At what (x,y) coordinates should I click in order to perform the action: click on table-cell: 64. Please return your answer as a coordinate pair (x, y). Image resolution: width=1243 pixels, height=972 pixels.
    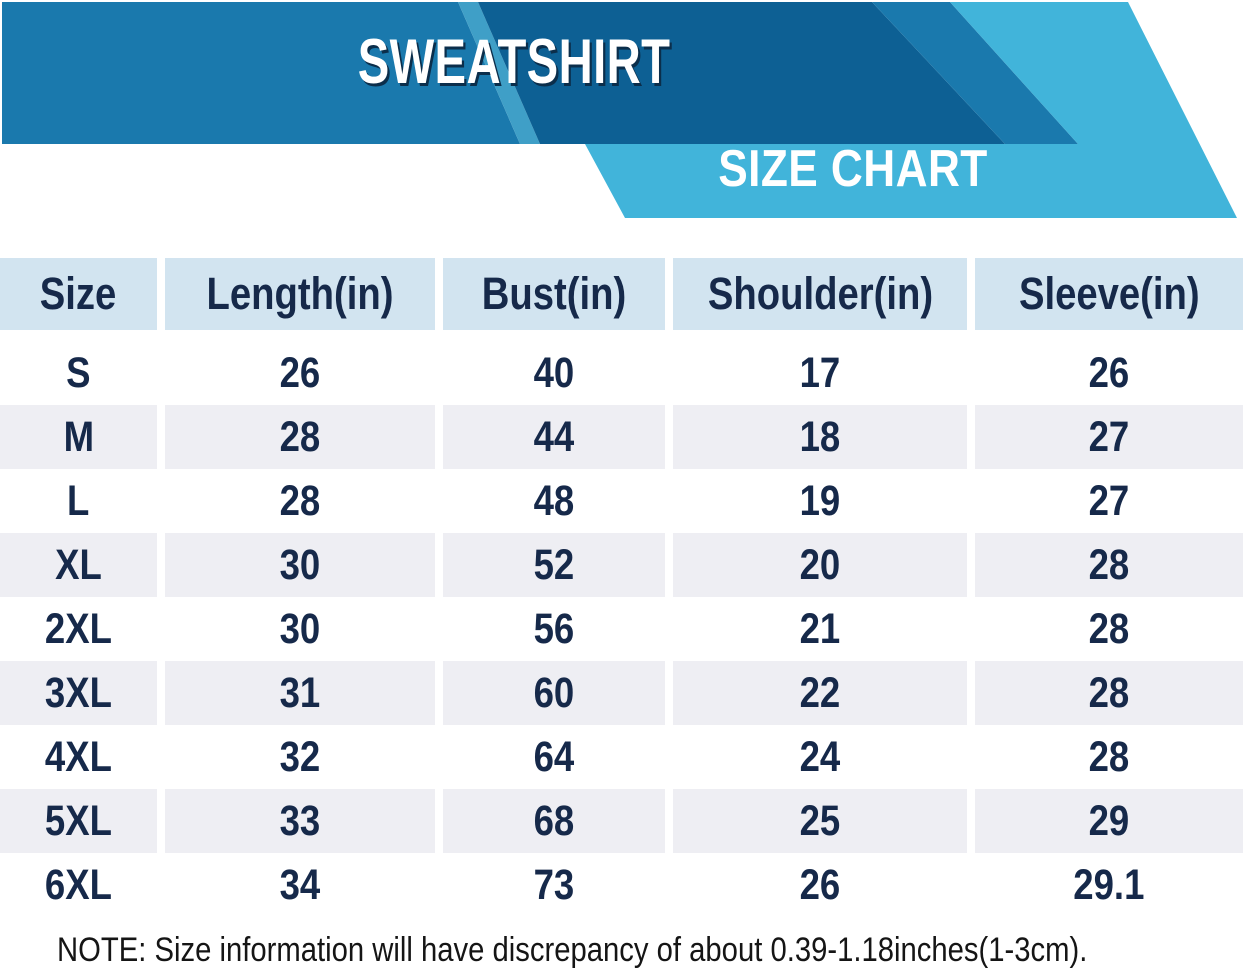
    Looking at the image, I should click on (554, 757).